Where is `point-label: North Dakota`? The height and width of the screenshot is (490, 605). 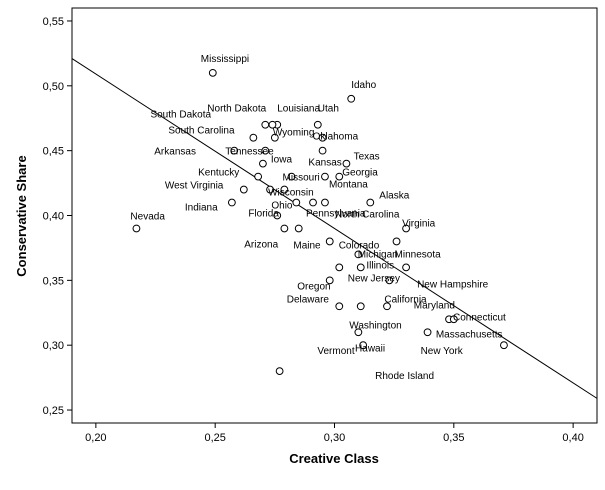 point-label: North Dakota is located at coordinates (236, 109).